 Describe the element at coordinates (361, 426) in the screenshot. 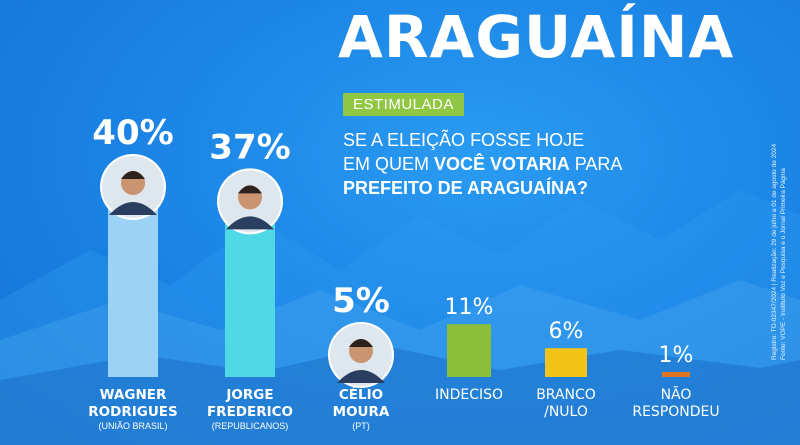

I see `party-label-2: (PT)` at that location.